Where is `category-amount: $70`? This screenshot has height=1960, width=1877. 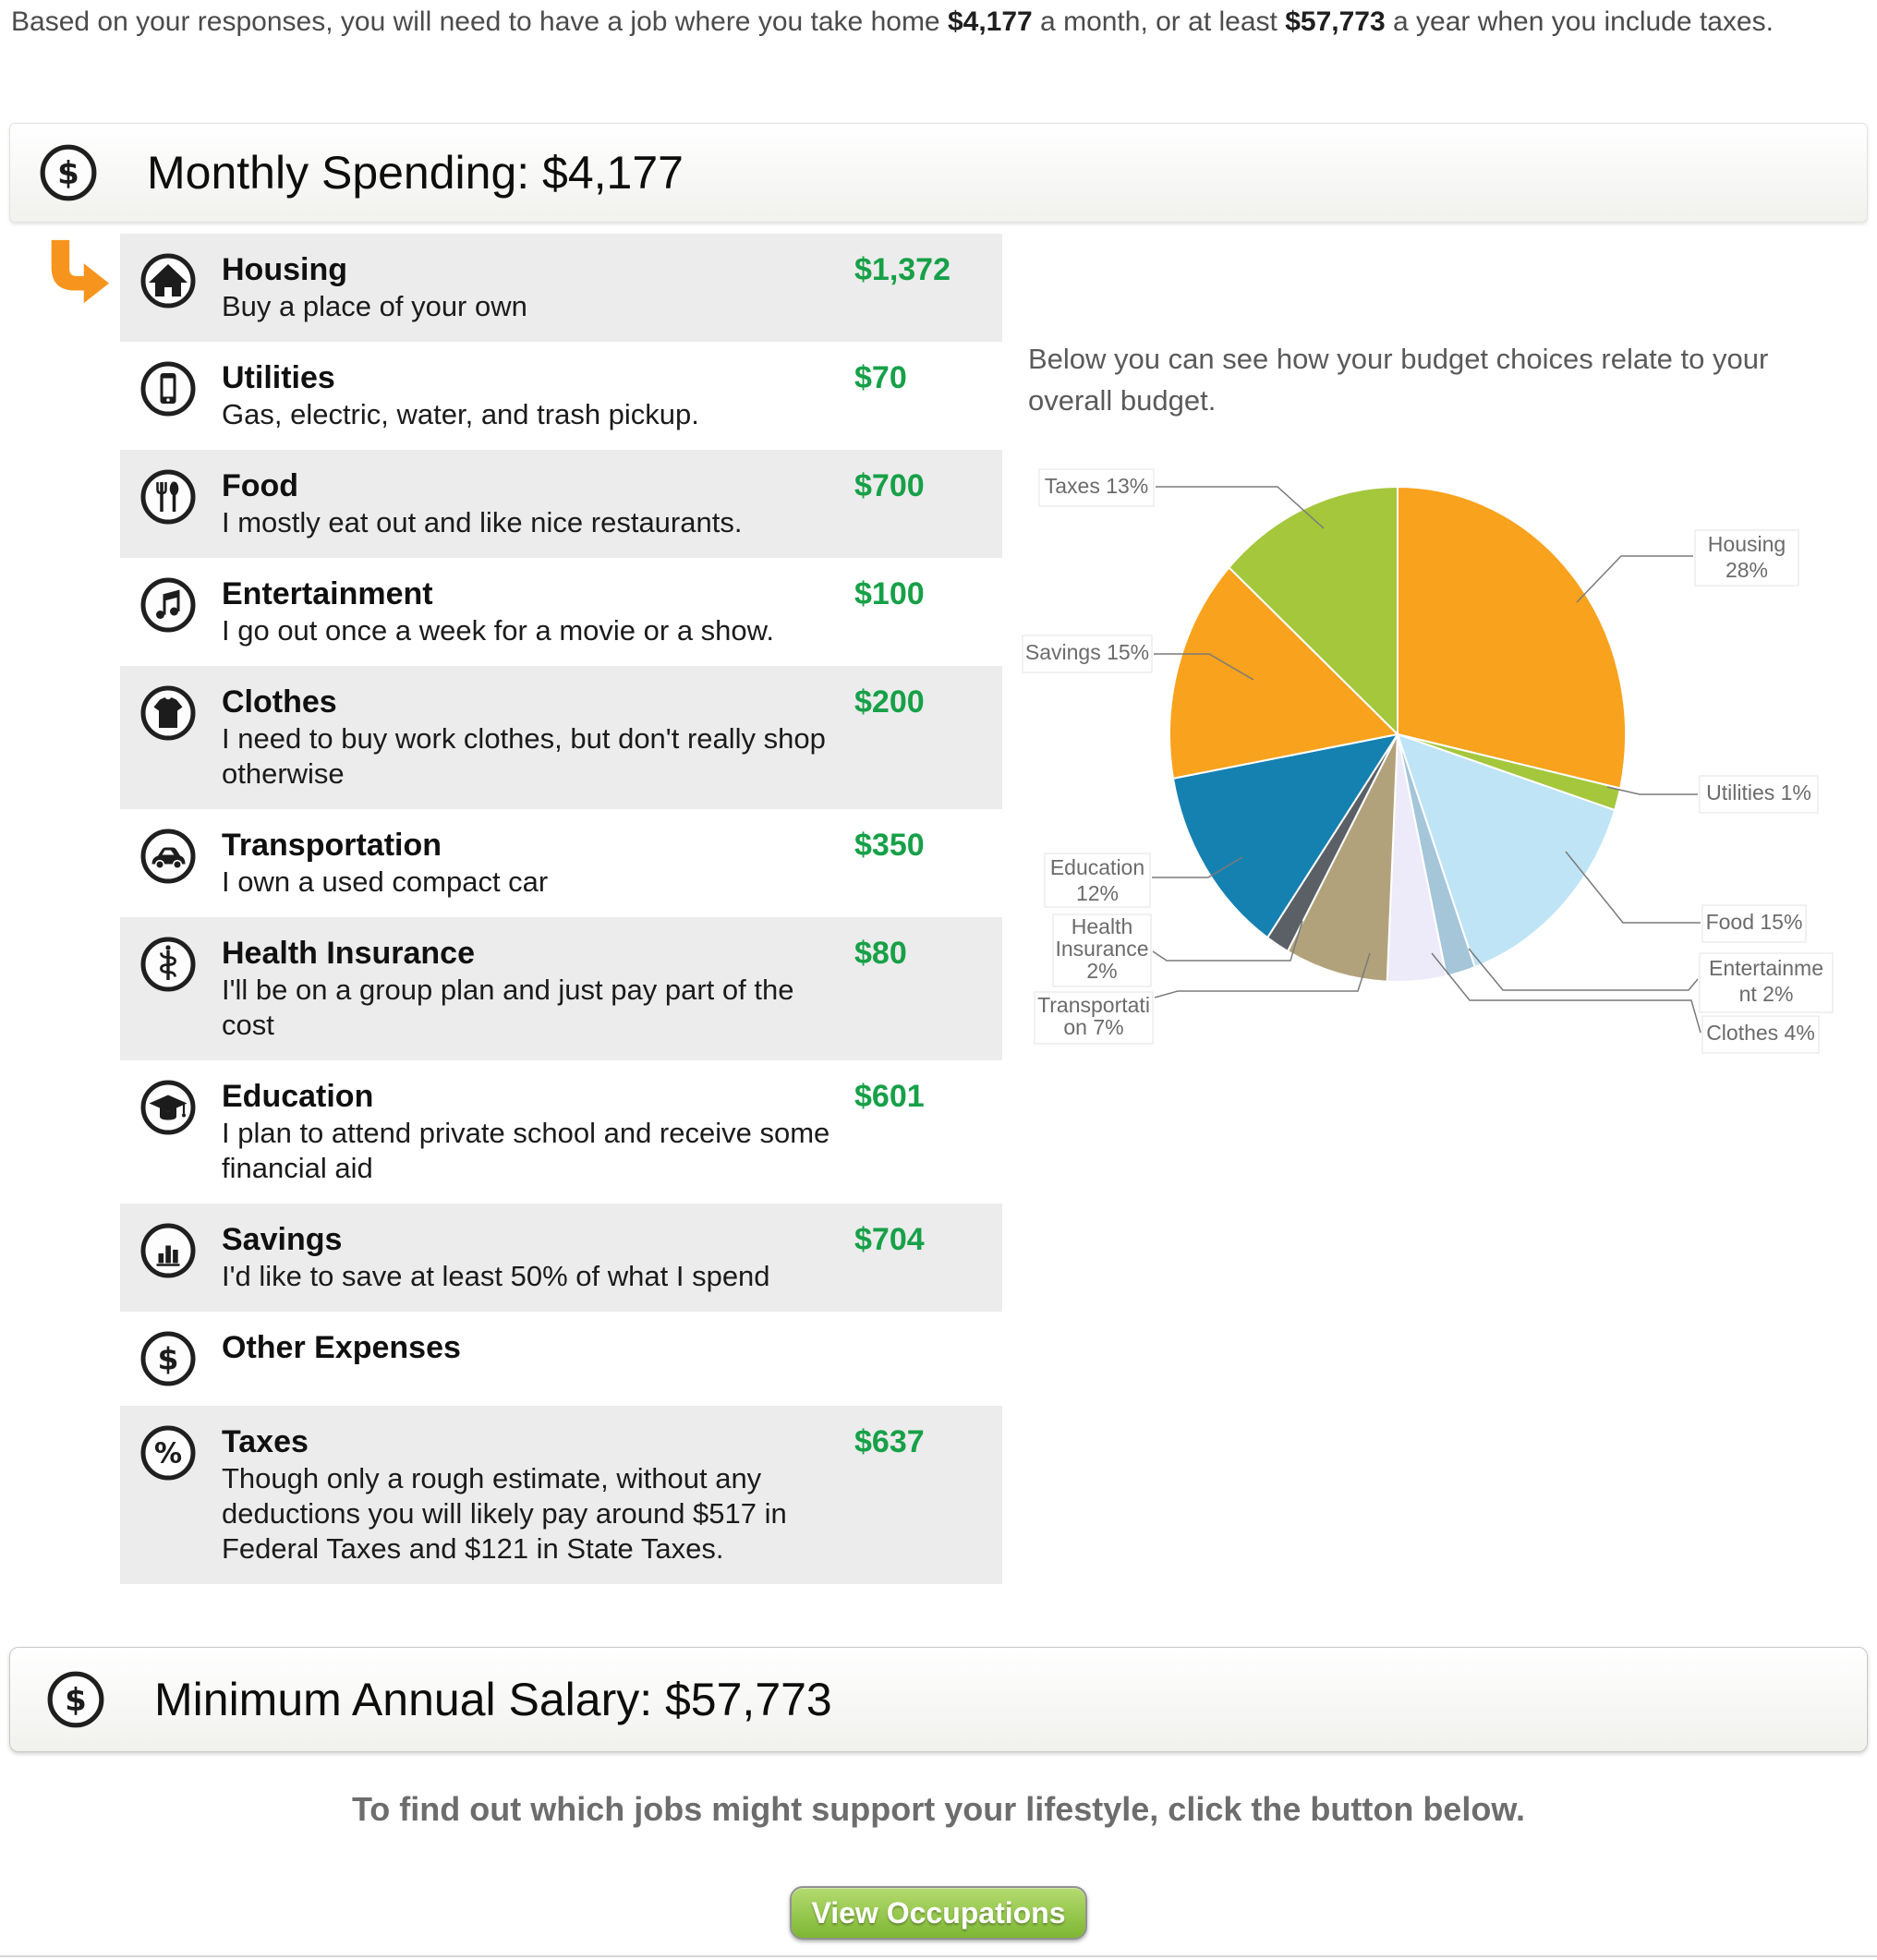 category-amount: $70 is located at coordinates (881, 377).